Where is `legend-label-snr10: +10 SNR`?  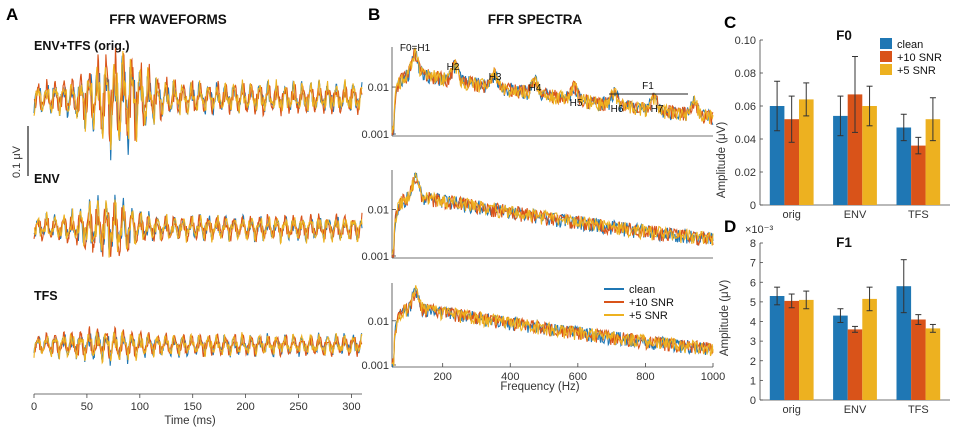
legend-label-snr10: +10 SNR is located at coordinates (651, 303).